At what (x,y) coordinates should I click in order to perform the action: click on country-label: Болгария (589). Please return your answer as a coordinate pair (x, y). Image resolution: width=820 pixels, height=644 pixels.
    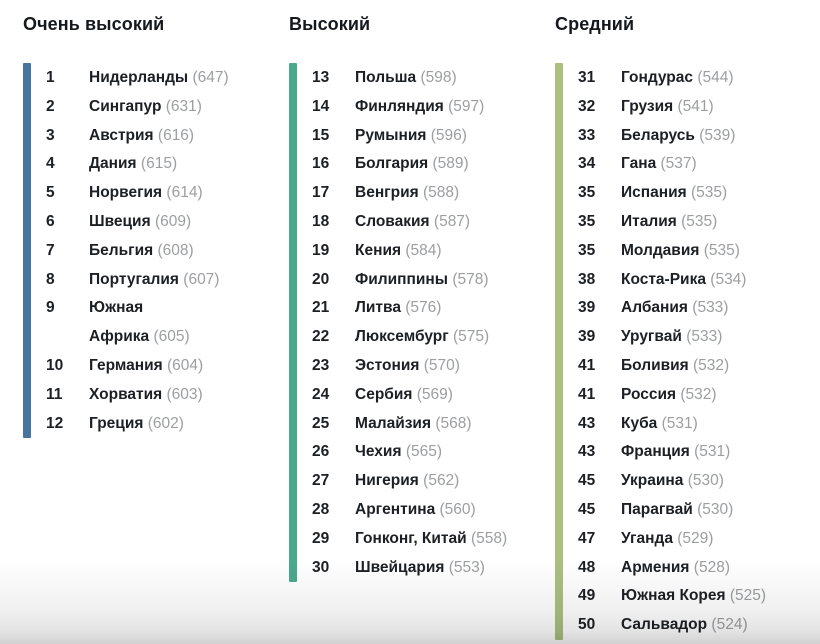
    Looking at the image, I should click on (412, 164).